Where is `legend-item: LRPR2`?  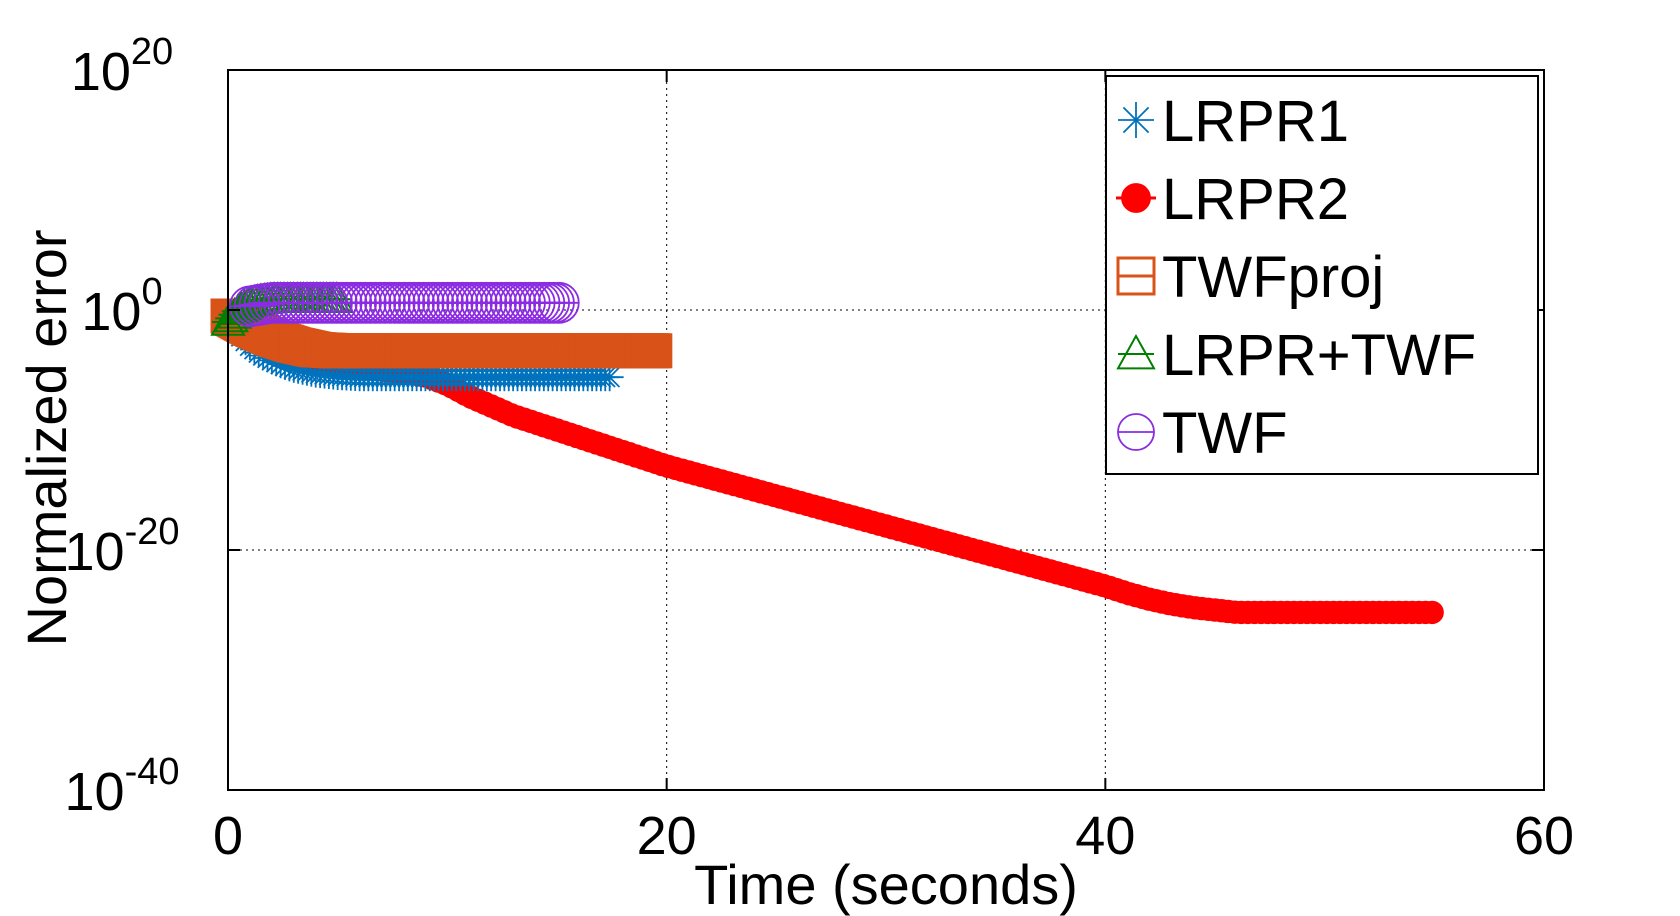 legend-item: LRPR2 is located at coordinates (1232, 199).